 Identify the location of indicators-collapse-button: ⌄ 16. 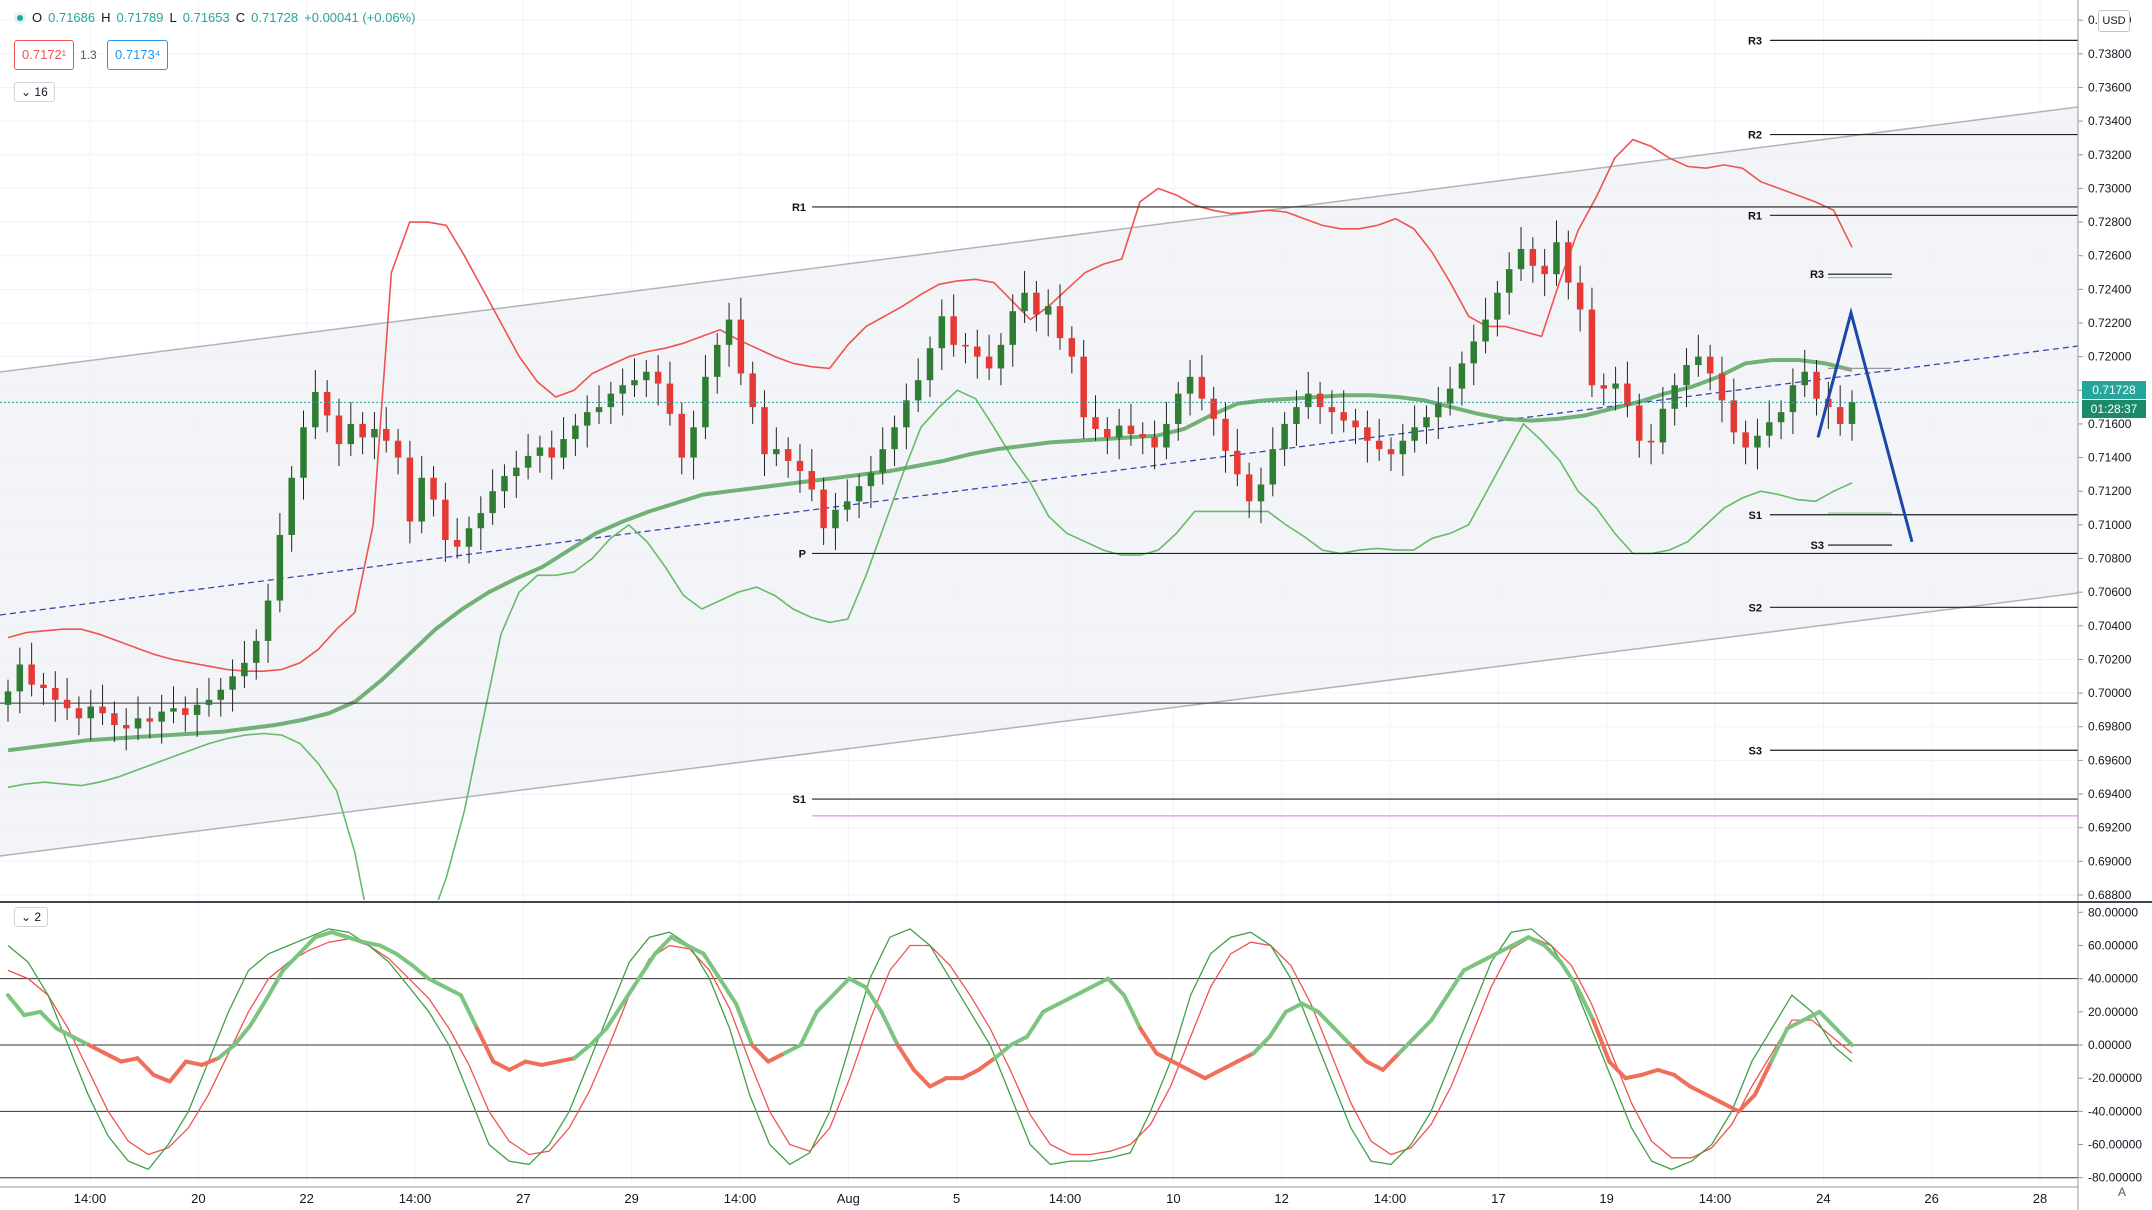
(34, 92).